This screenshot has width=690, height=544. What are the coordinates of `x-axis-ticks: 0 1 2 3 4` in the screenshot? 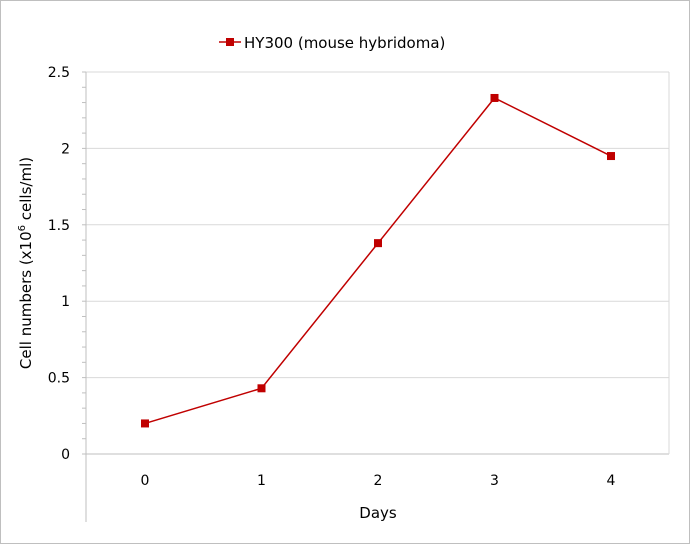 It's located at (378, 481).